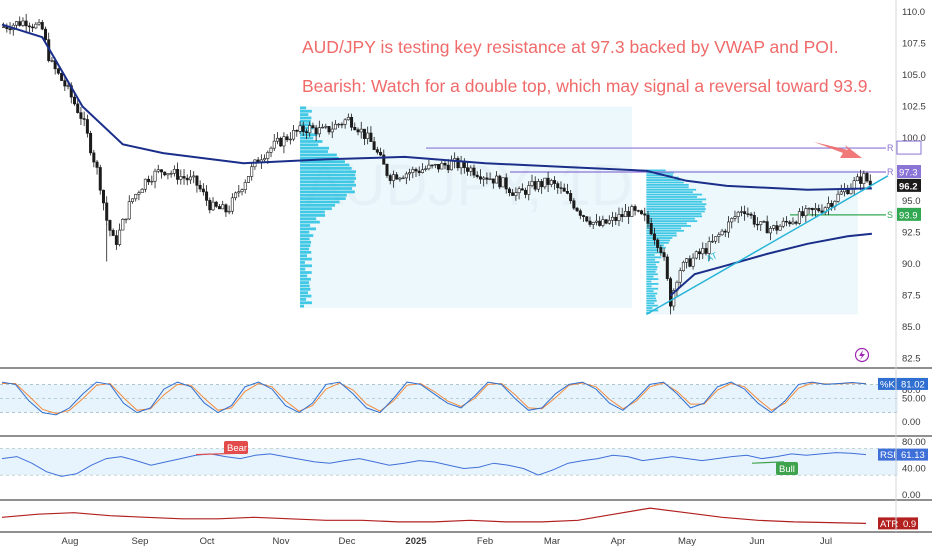  What do you see at coordinates (434, 515) in the screenshot?
I see `atr-line` at bounding box center [434, 515].